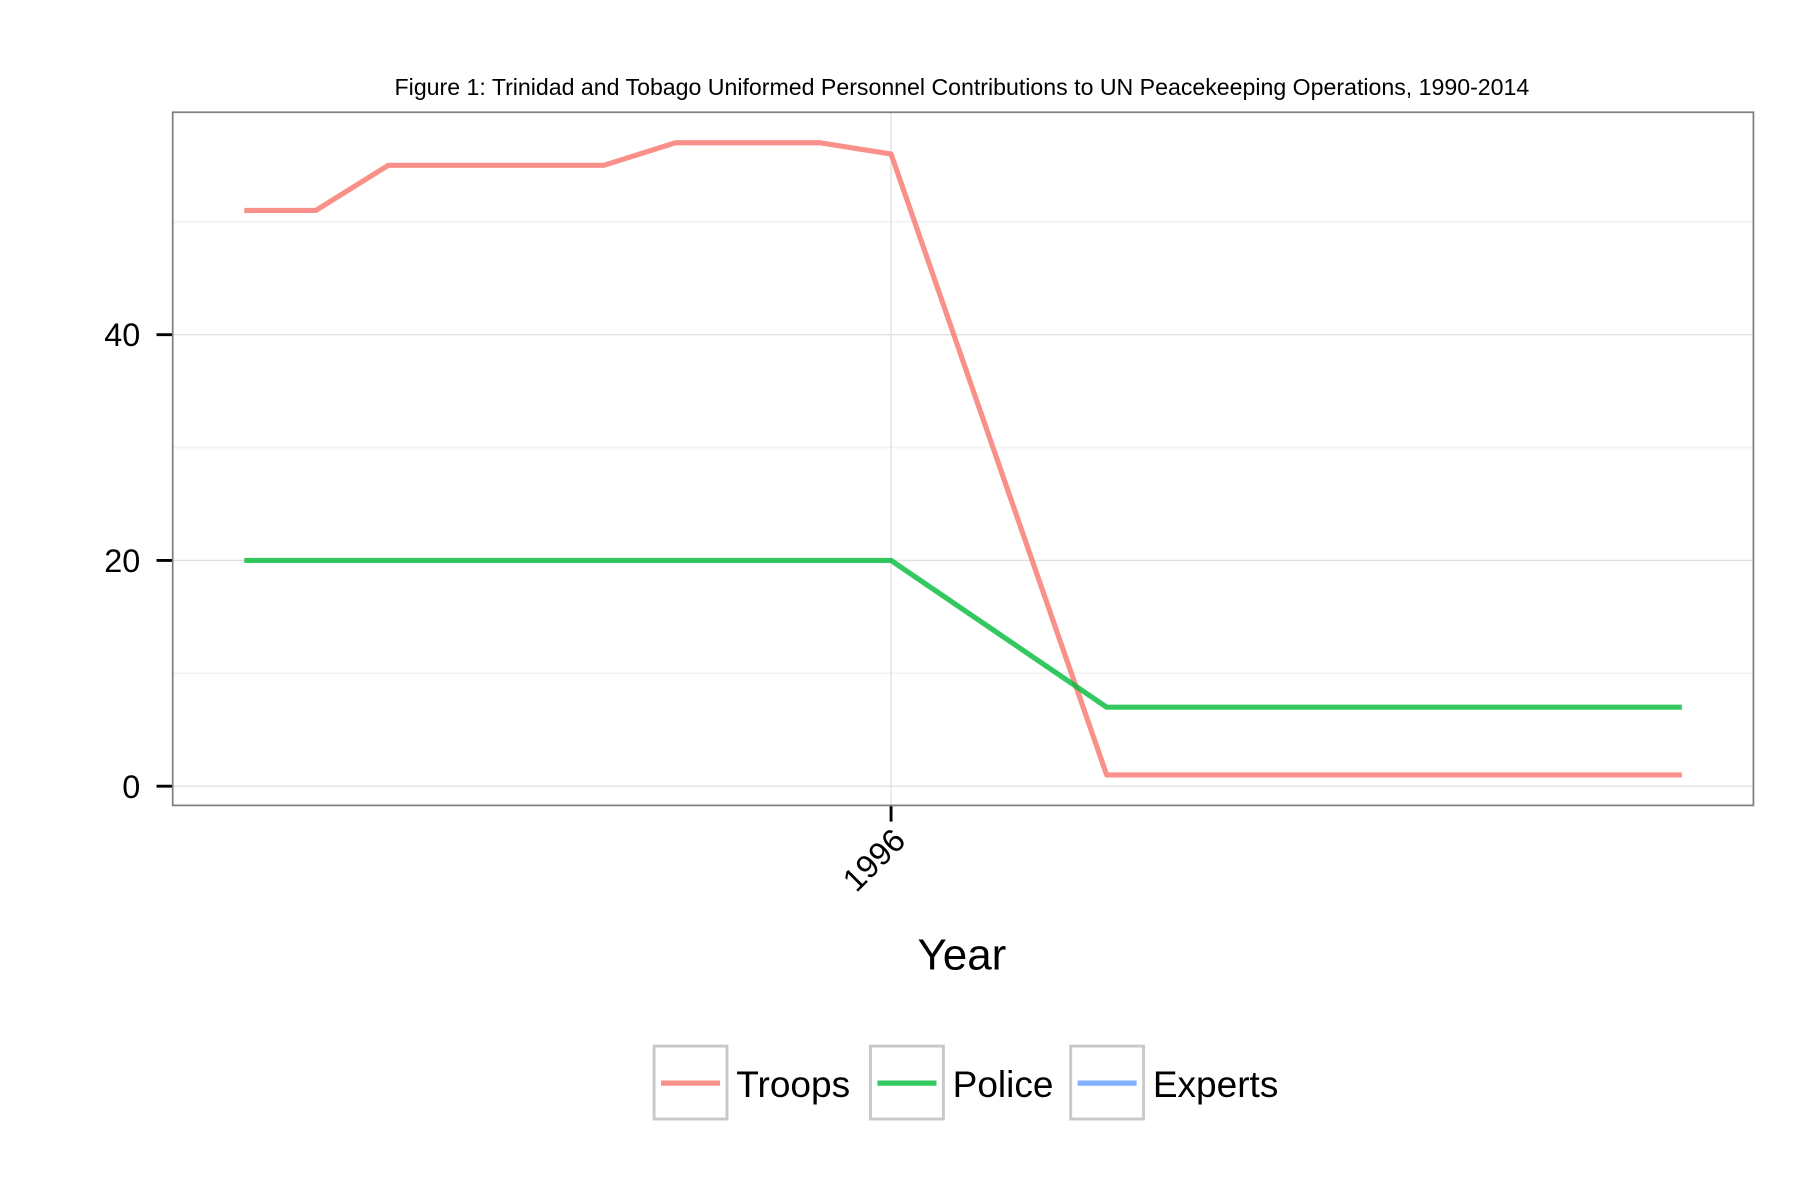 The image size is (1800, 1200). Describe the element at coordinates (1003, 1084) in the screenshot. I see `legend-label: Police` at that location.